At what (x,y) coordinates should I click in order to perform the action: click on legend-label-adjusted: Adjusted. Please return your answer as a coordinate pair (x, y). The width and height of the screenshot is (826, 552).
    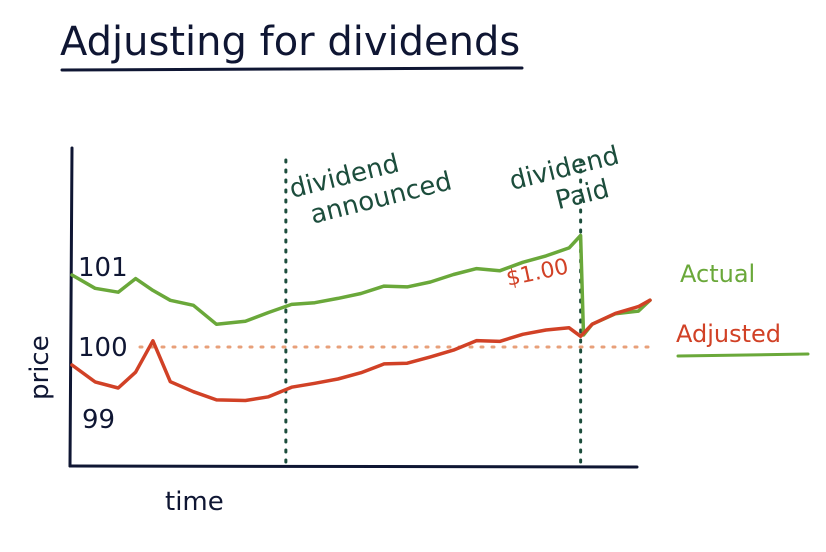
    Looking at the image, I should click on (728, 334).